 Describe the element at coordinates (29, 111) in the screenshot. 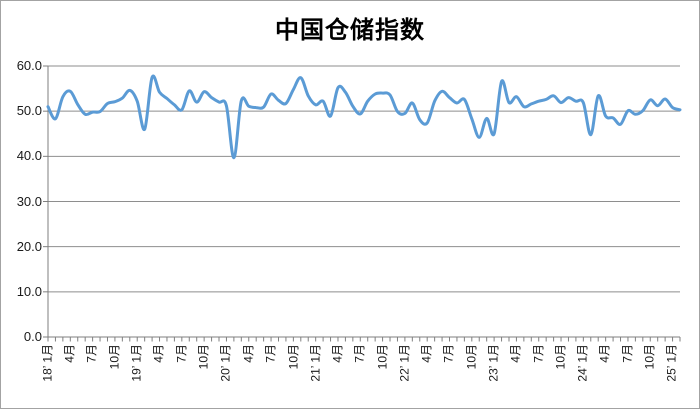

I see `y-axis-label: 50.0` at that location.